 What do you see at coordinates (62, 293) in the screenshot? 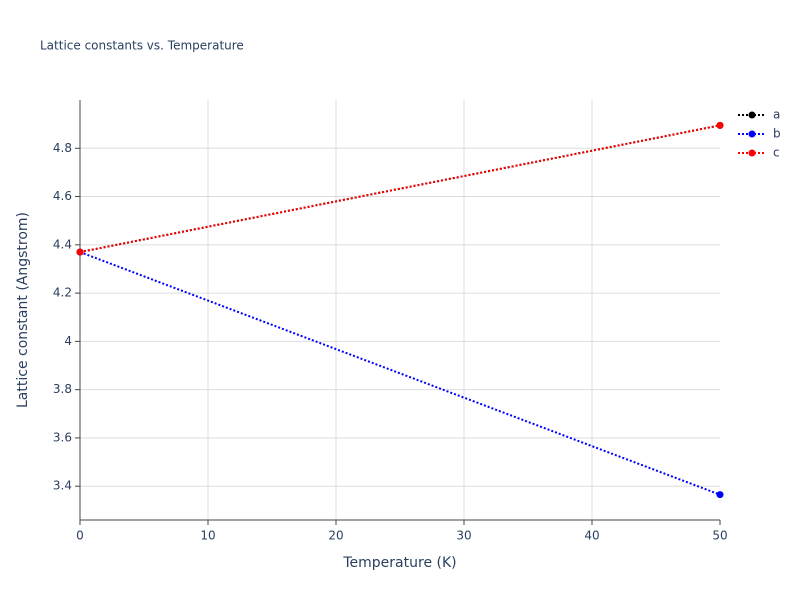
I see `y-tick-label: 4.2` at bounding box center [62, 293].